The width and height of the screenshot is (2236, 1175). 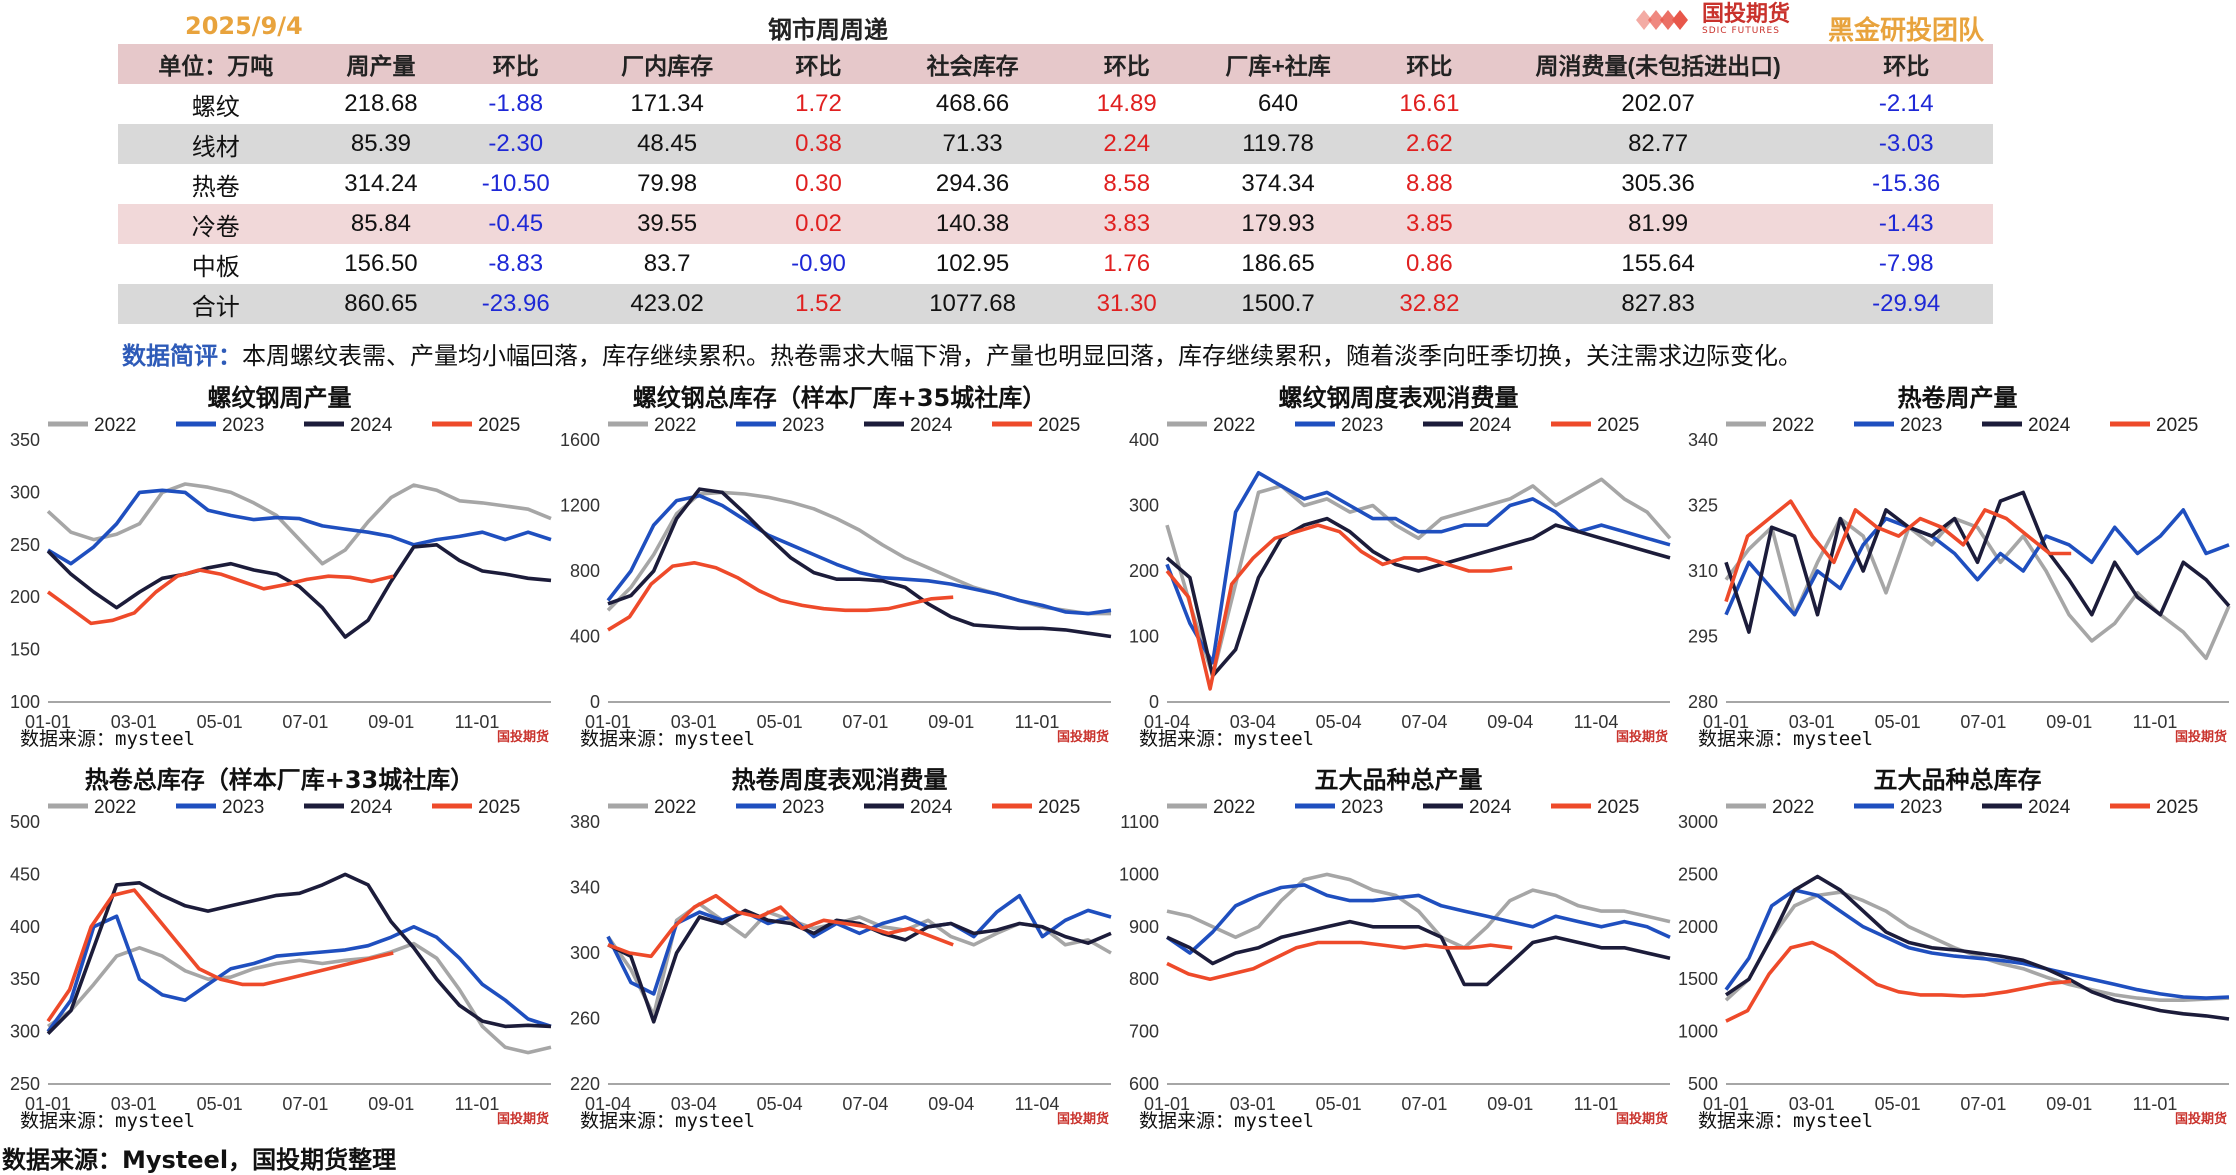 What do you see at coordinates (1278, 183) in the screenshot?
I see `table-cell: 374.34` at bounding box center [1278, 183].